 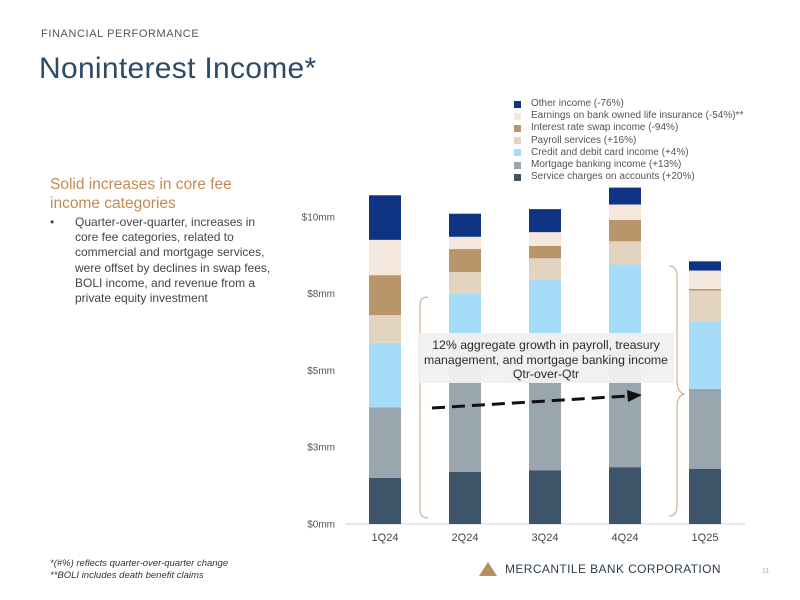 What do you see at coordinates (705, 538) in the screenshot?
I see `x-tick-label: 1Q25` at bounding box center [705, 538].